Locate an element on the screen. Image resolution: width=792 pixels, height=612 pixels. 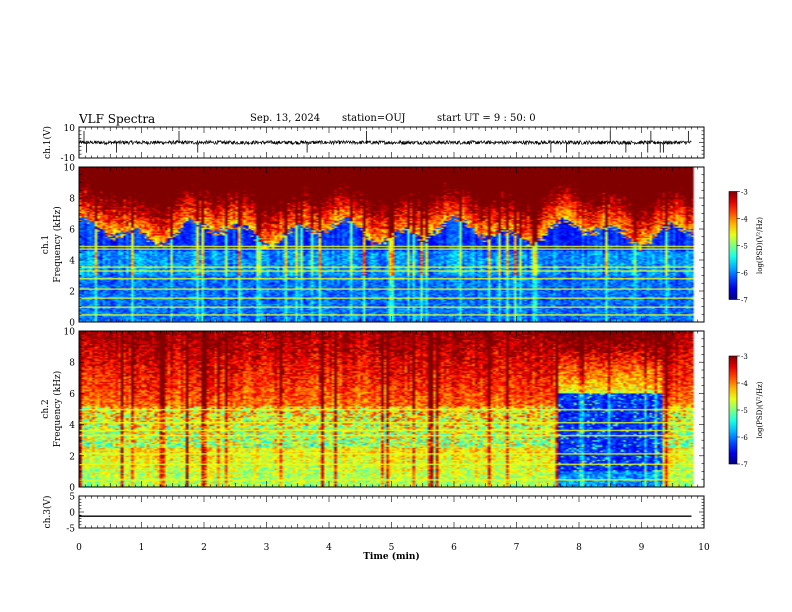
ch1-waveform-trace is located at coordinates (385, 142).